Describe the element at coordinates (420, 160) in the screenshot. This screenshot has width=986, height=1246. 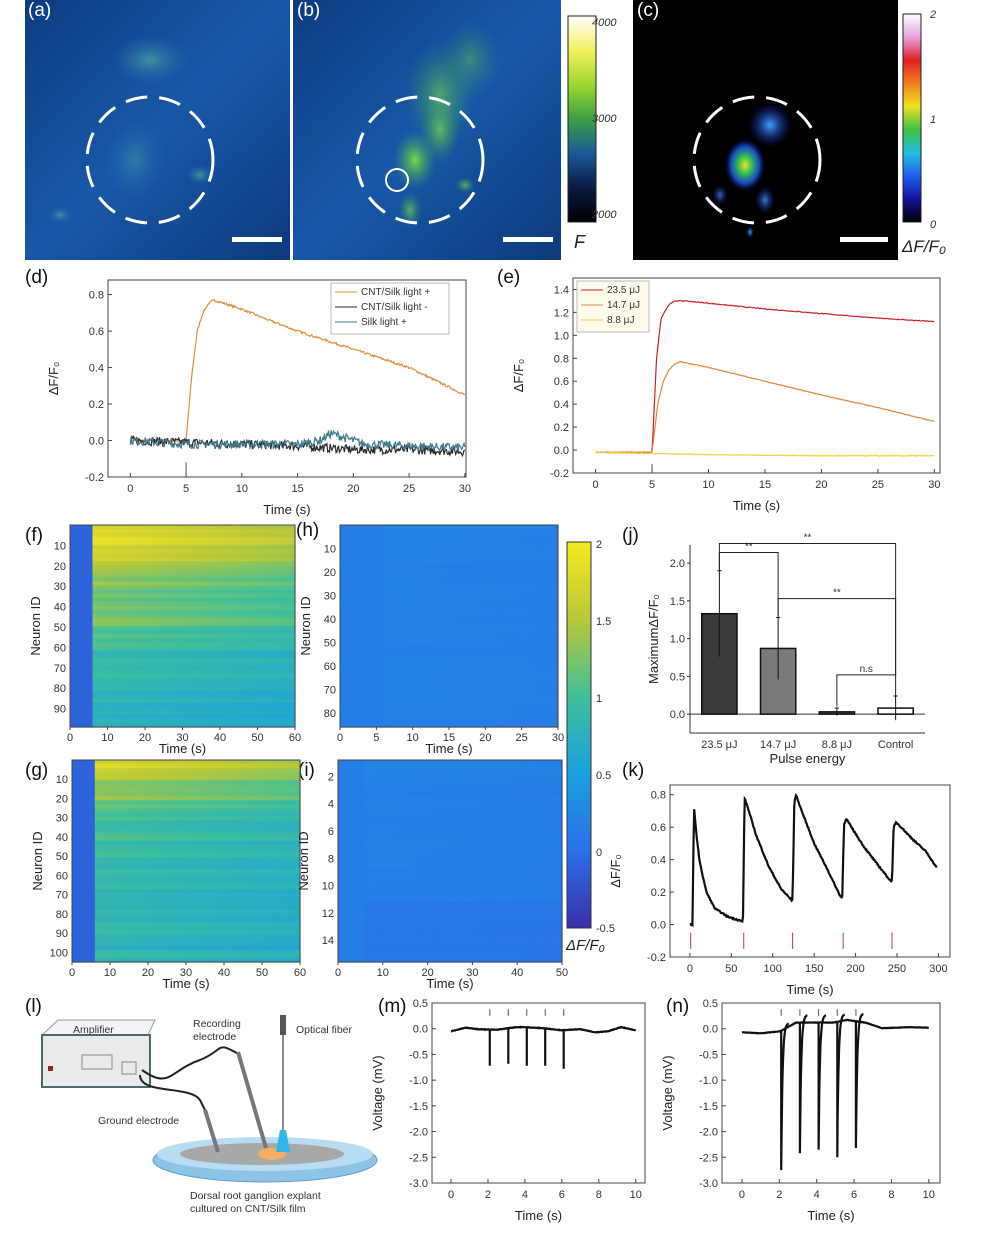
I see `roi-dashed-circle` at that location.